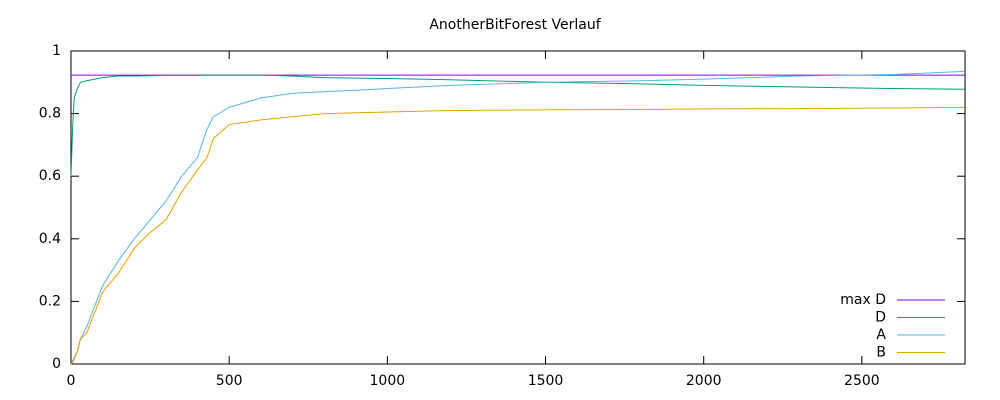 This screenshot has height=400, width=1000. I want to click on legend-label: B, so click(881, 353).